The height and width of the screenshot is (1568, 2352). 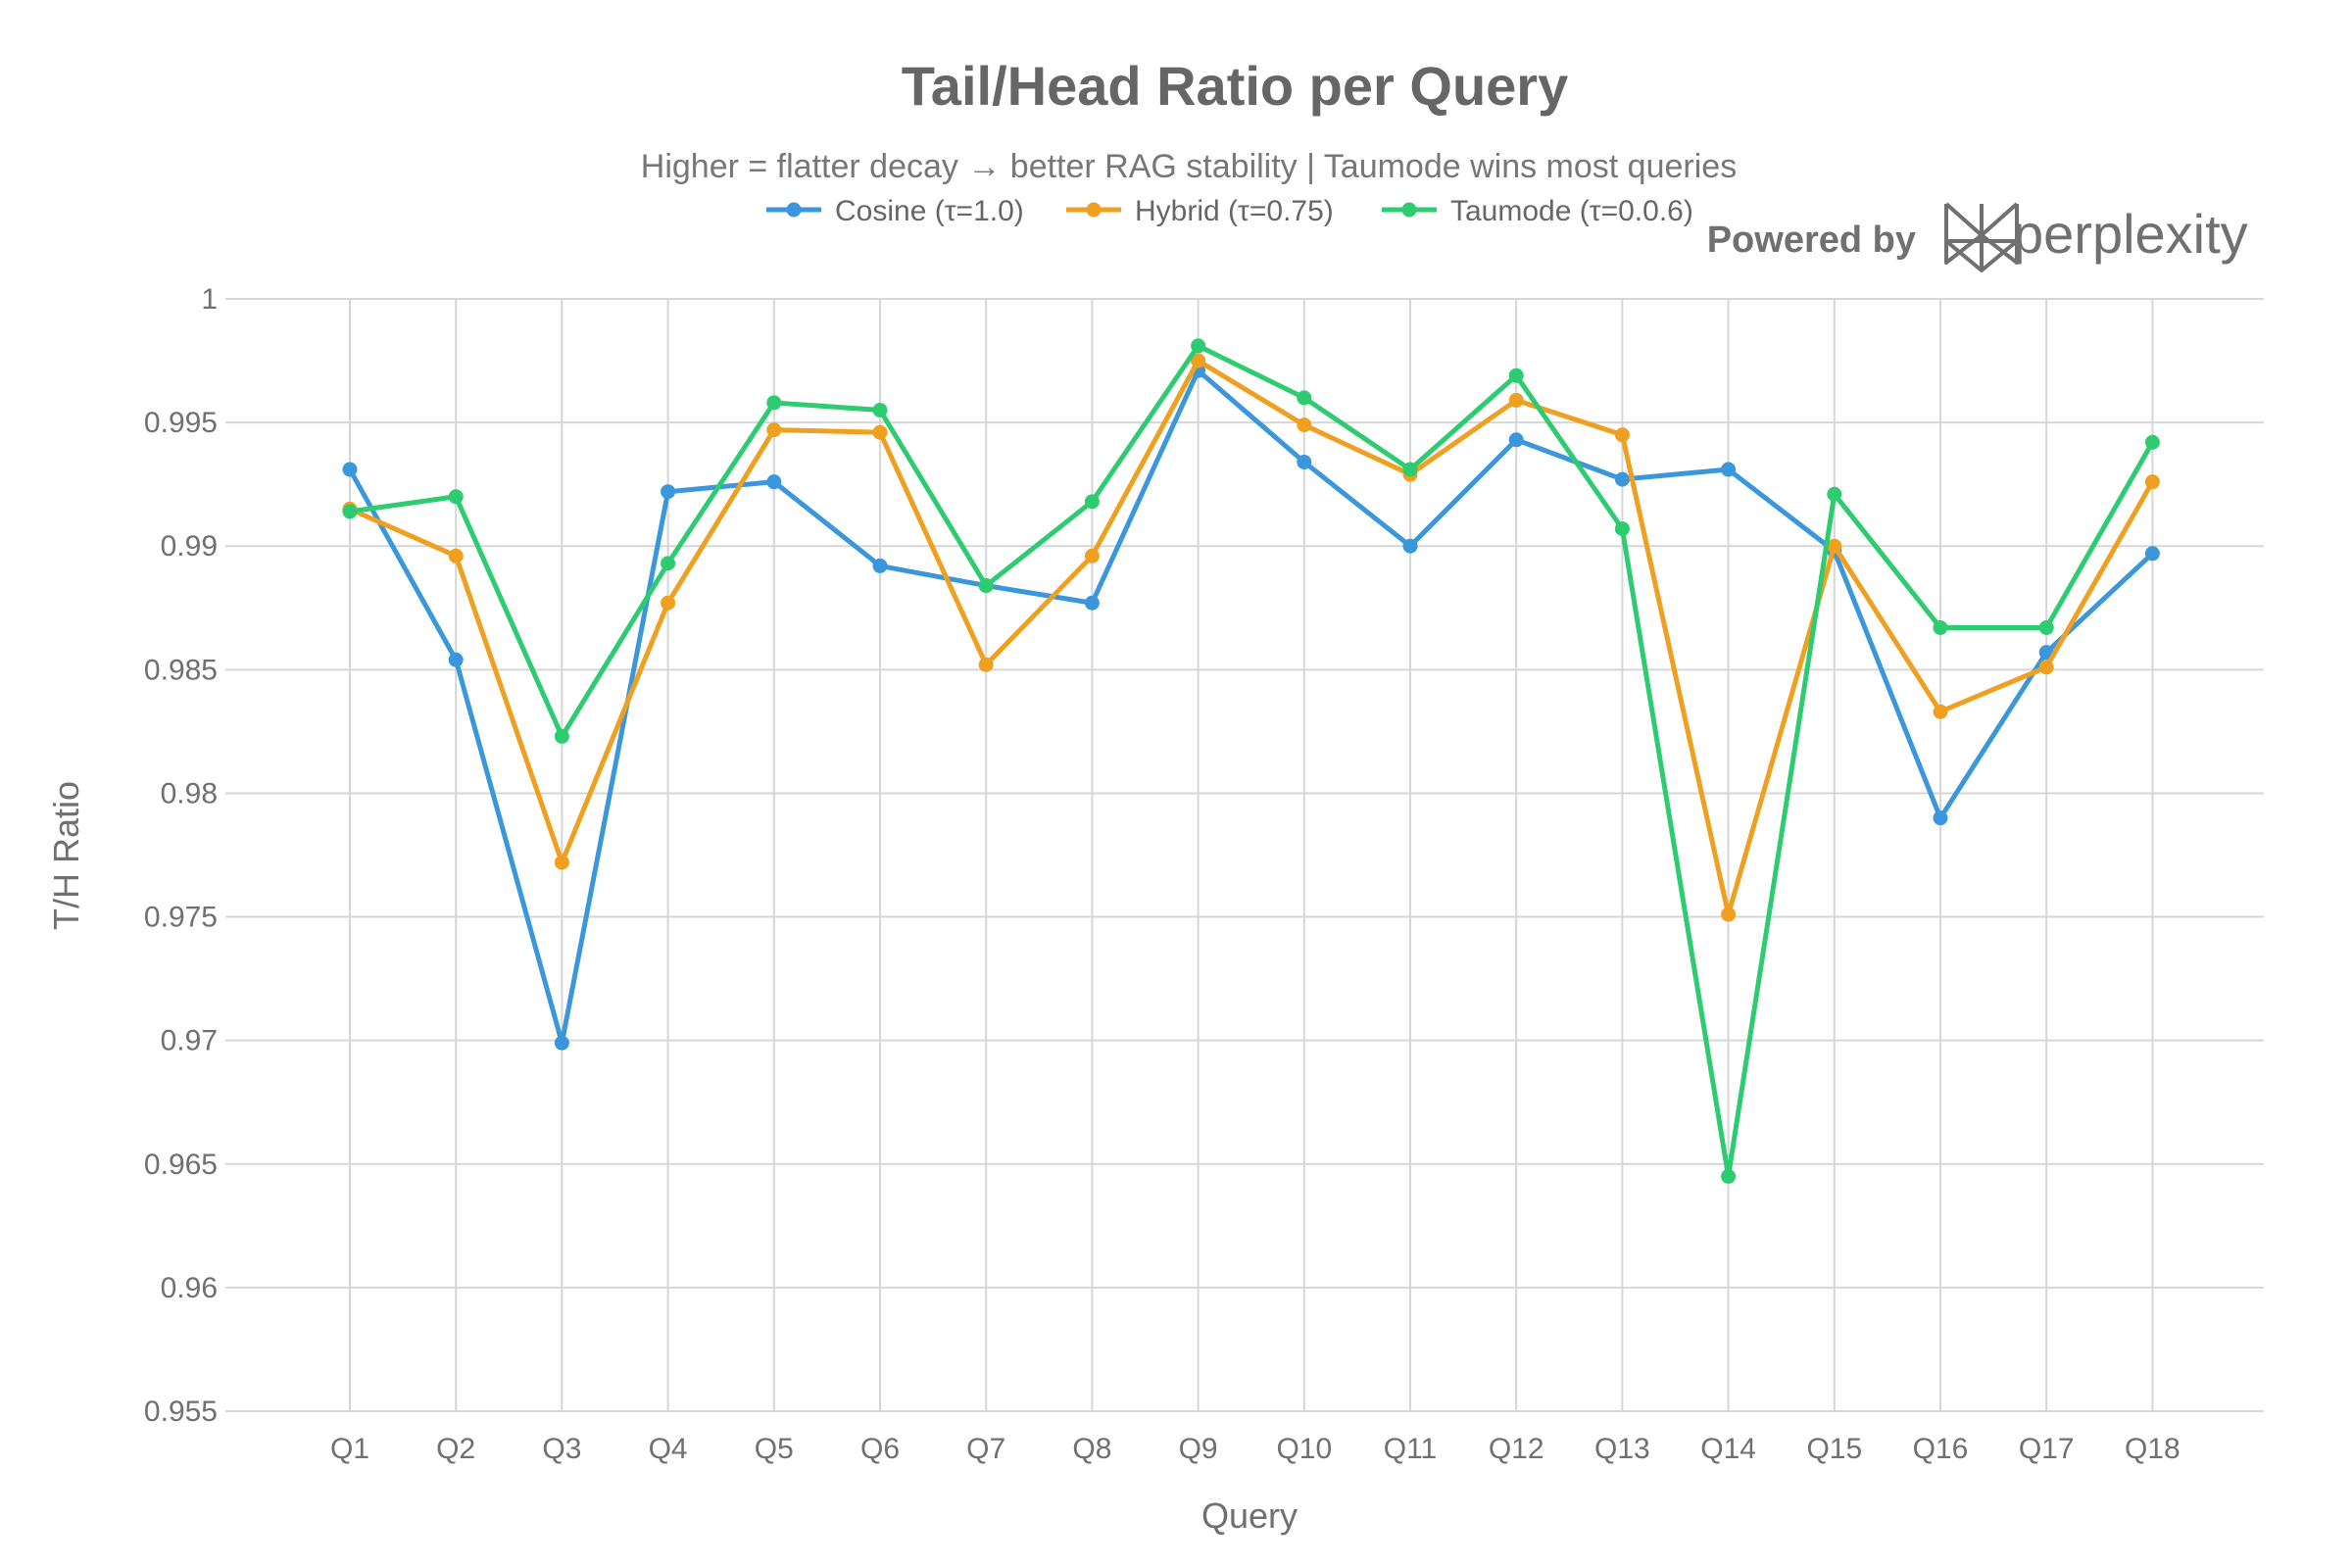 What do you see at coordinates (1234, 211) in the screenshot?
I see `legend-label: Hybrid (τ=0.75)` at bounding box center [1234, 211].